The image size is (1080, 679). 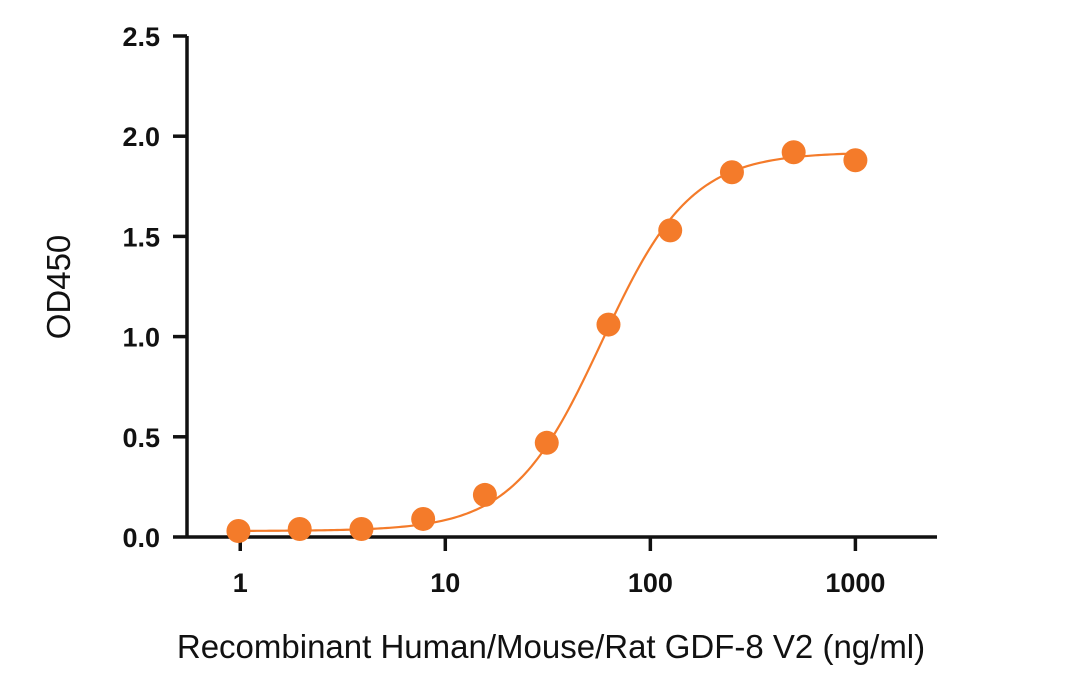 What do you see at coordinates (141, 137) in the screenshot?
I see `y-tick-label: 2.0` at bounding box center [141, 137].